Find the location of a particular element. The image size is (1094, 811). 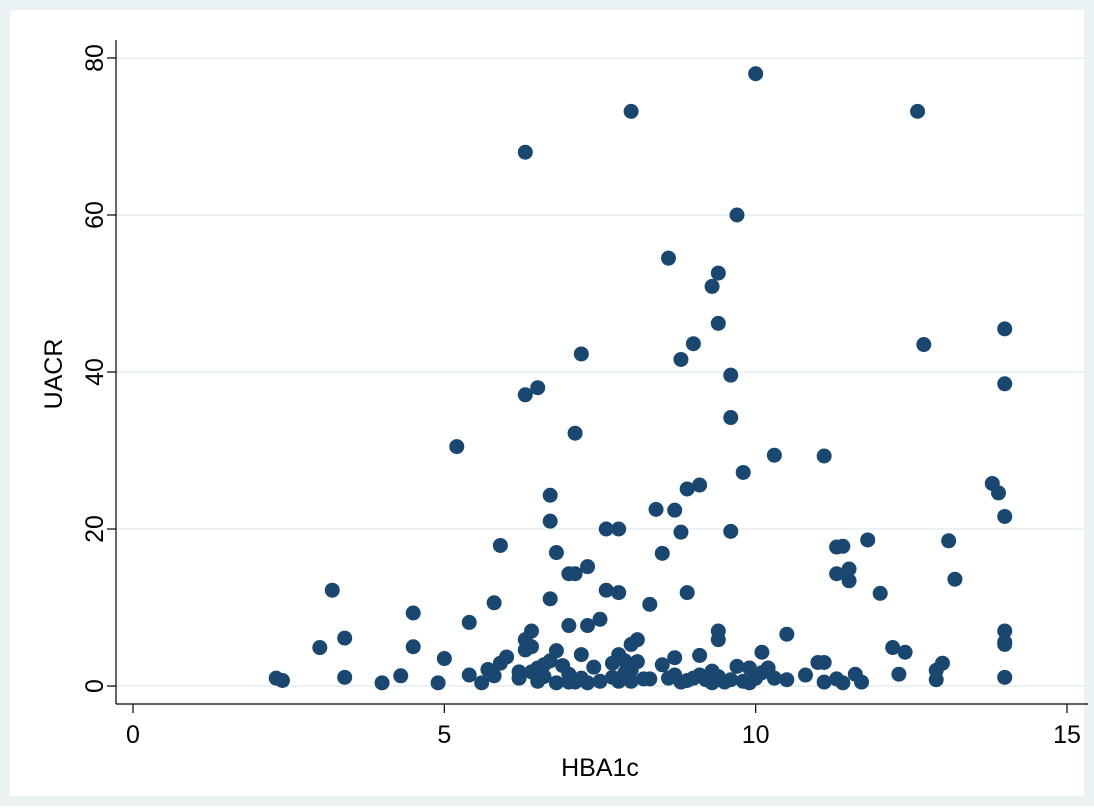

x-tick-label-2: 10 is located at coordinates (756, 735).